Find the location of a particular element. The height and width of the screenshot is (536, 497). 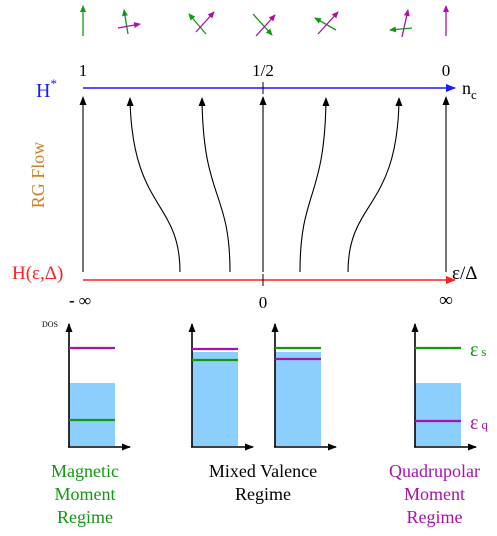

magnetic-moment-caption: Magnetic Moment Regime is located at coordinates (85, 494).